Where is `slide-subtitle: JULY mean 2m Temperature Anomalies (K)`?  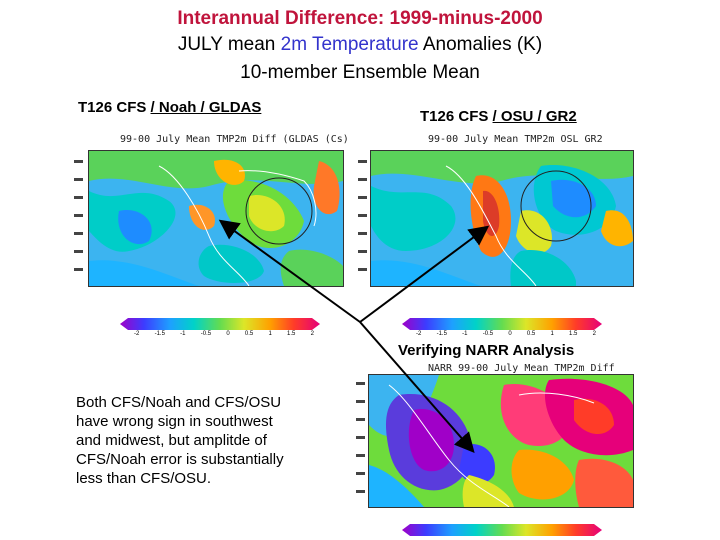 slide-subtitle: JULY mean 2m Temperature Anomalies (K) is located at coordinates (360, 45).